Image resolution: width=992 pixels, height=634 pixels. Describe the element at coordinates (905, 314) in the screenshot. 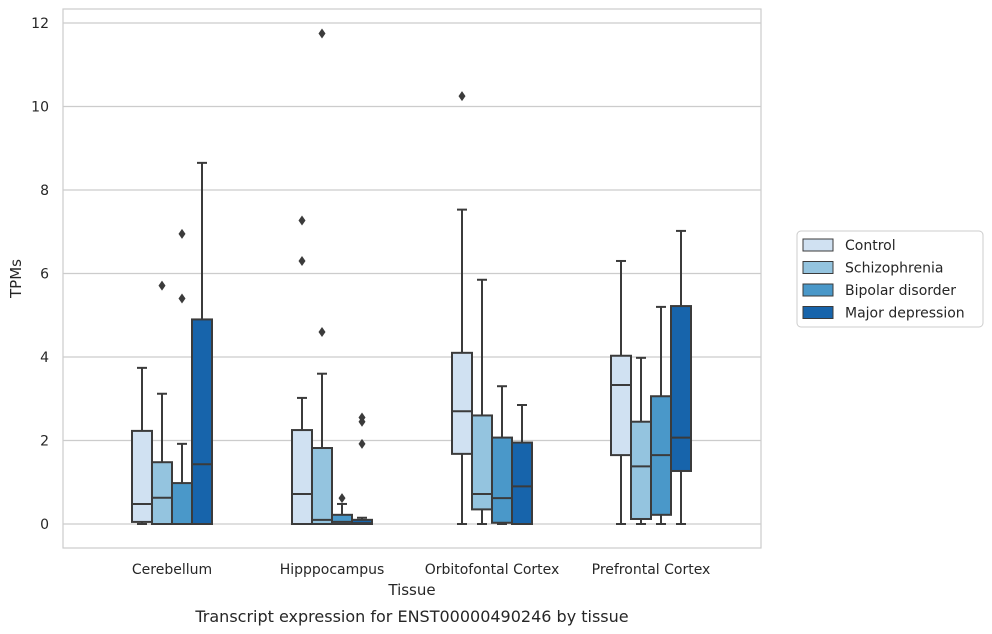

I see `legend-label: Major depression` at that location.